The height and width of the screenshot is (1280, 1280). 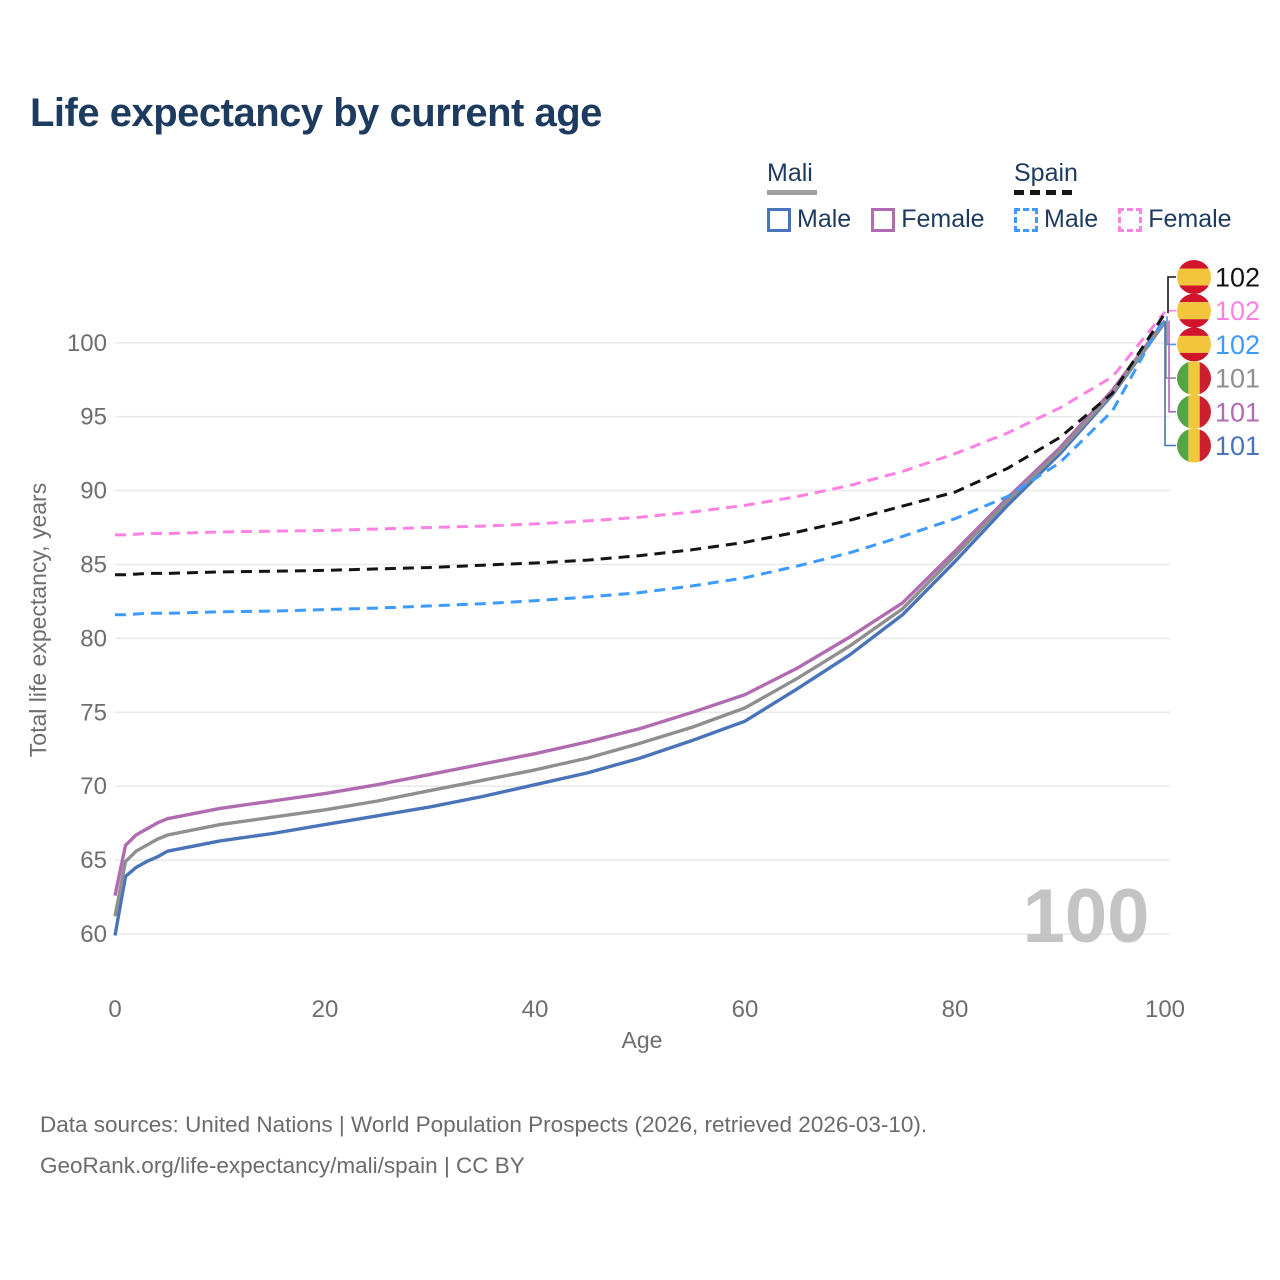 What do you see at coordinates (93, 491) in the screenshot?
I see `y-tick-90: 90` at bounding box center [93, 491].